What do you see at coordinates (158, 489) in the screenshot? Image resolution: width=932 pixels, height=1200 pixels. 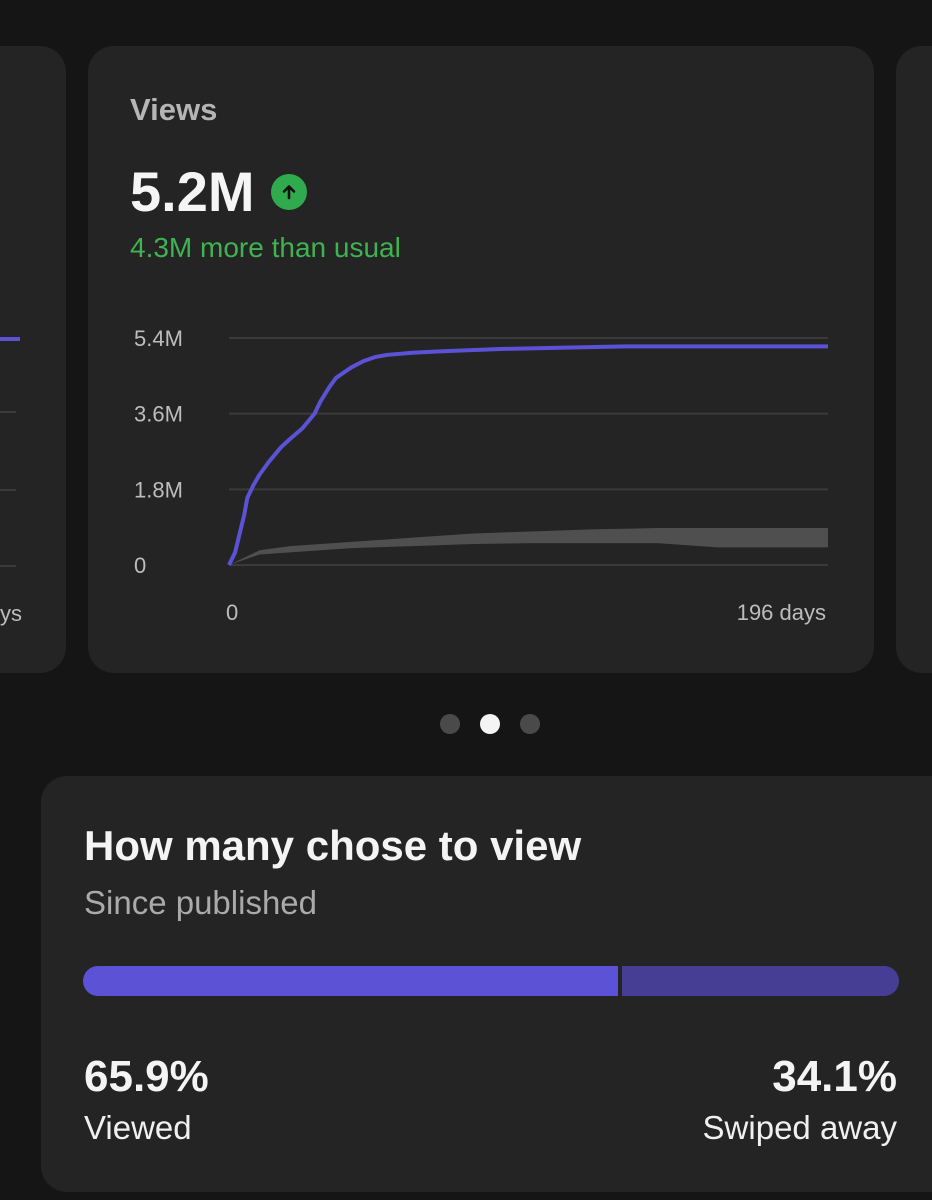 I see `y-tick-label: 1.8M` at bounding box center [158, 489].